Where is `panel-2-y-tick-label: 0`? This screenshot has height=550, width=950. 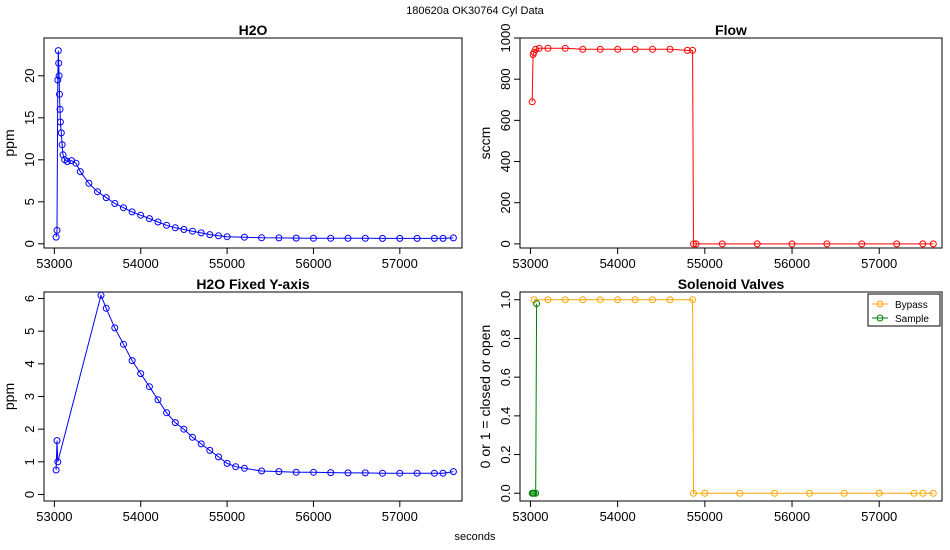 panel-2-y-tick-label: 0 is located at coordinates (29, 494).